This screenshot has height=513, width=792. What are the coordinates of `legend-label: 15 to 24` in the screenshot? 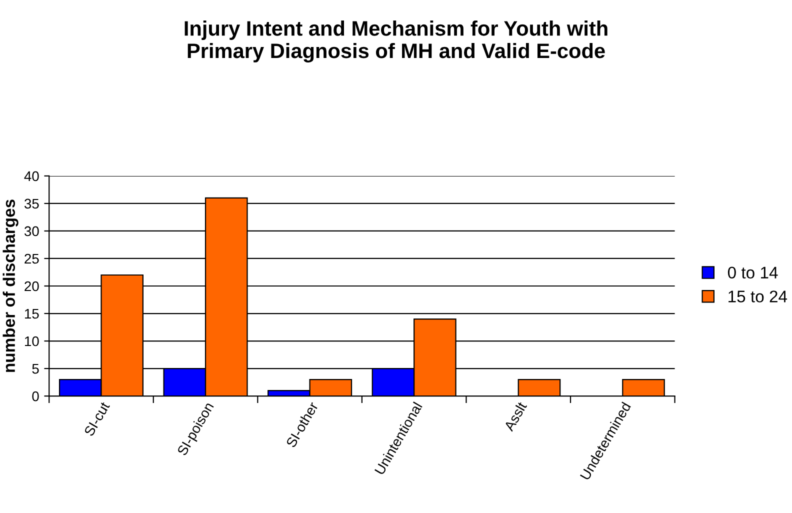 It's located at (758, 296).